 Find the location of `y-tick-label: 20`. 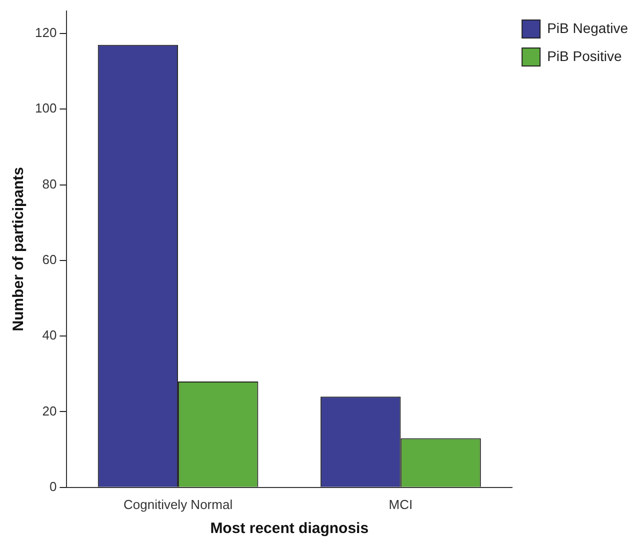

y-tick-label: 20 is located at coordinates (49, 410).